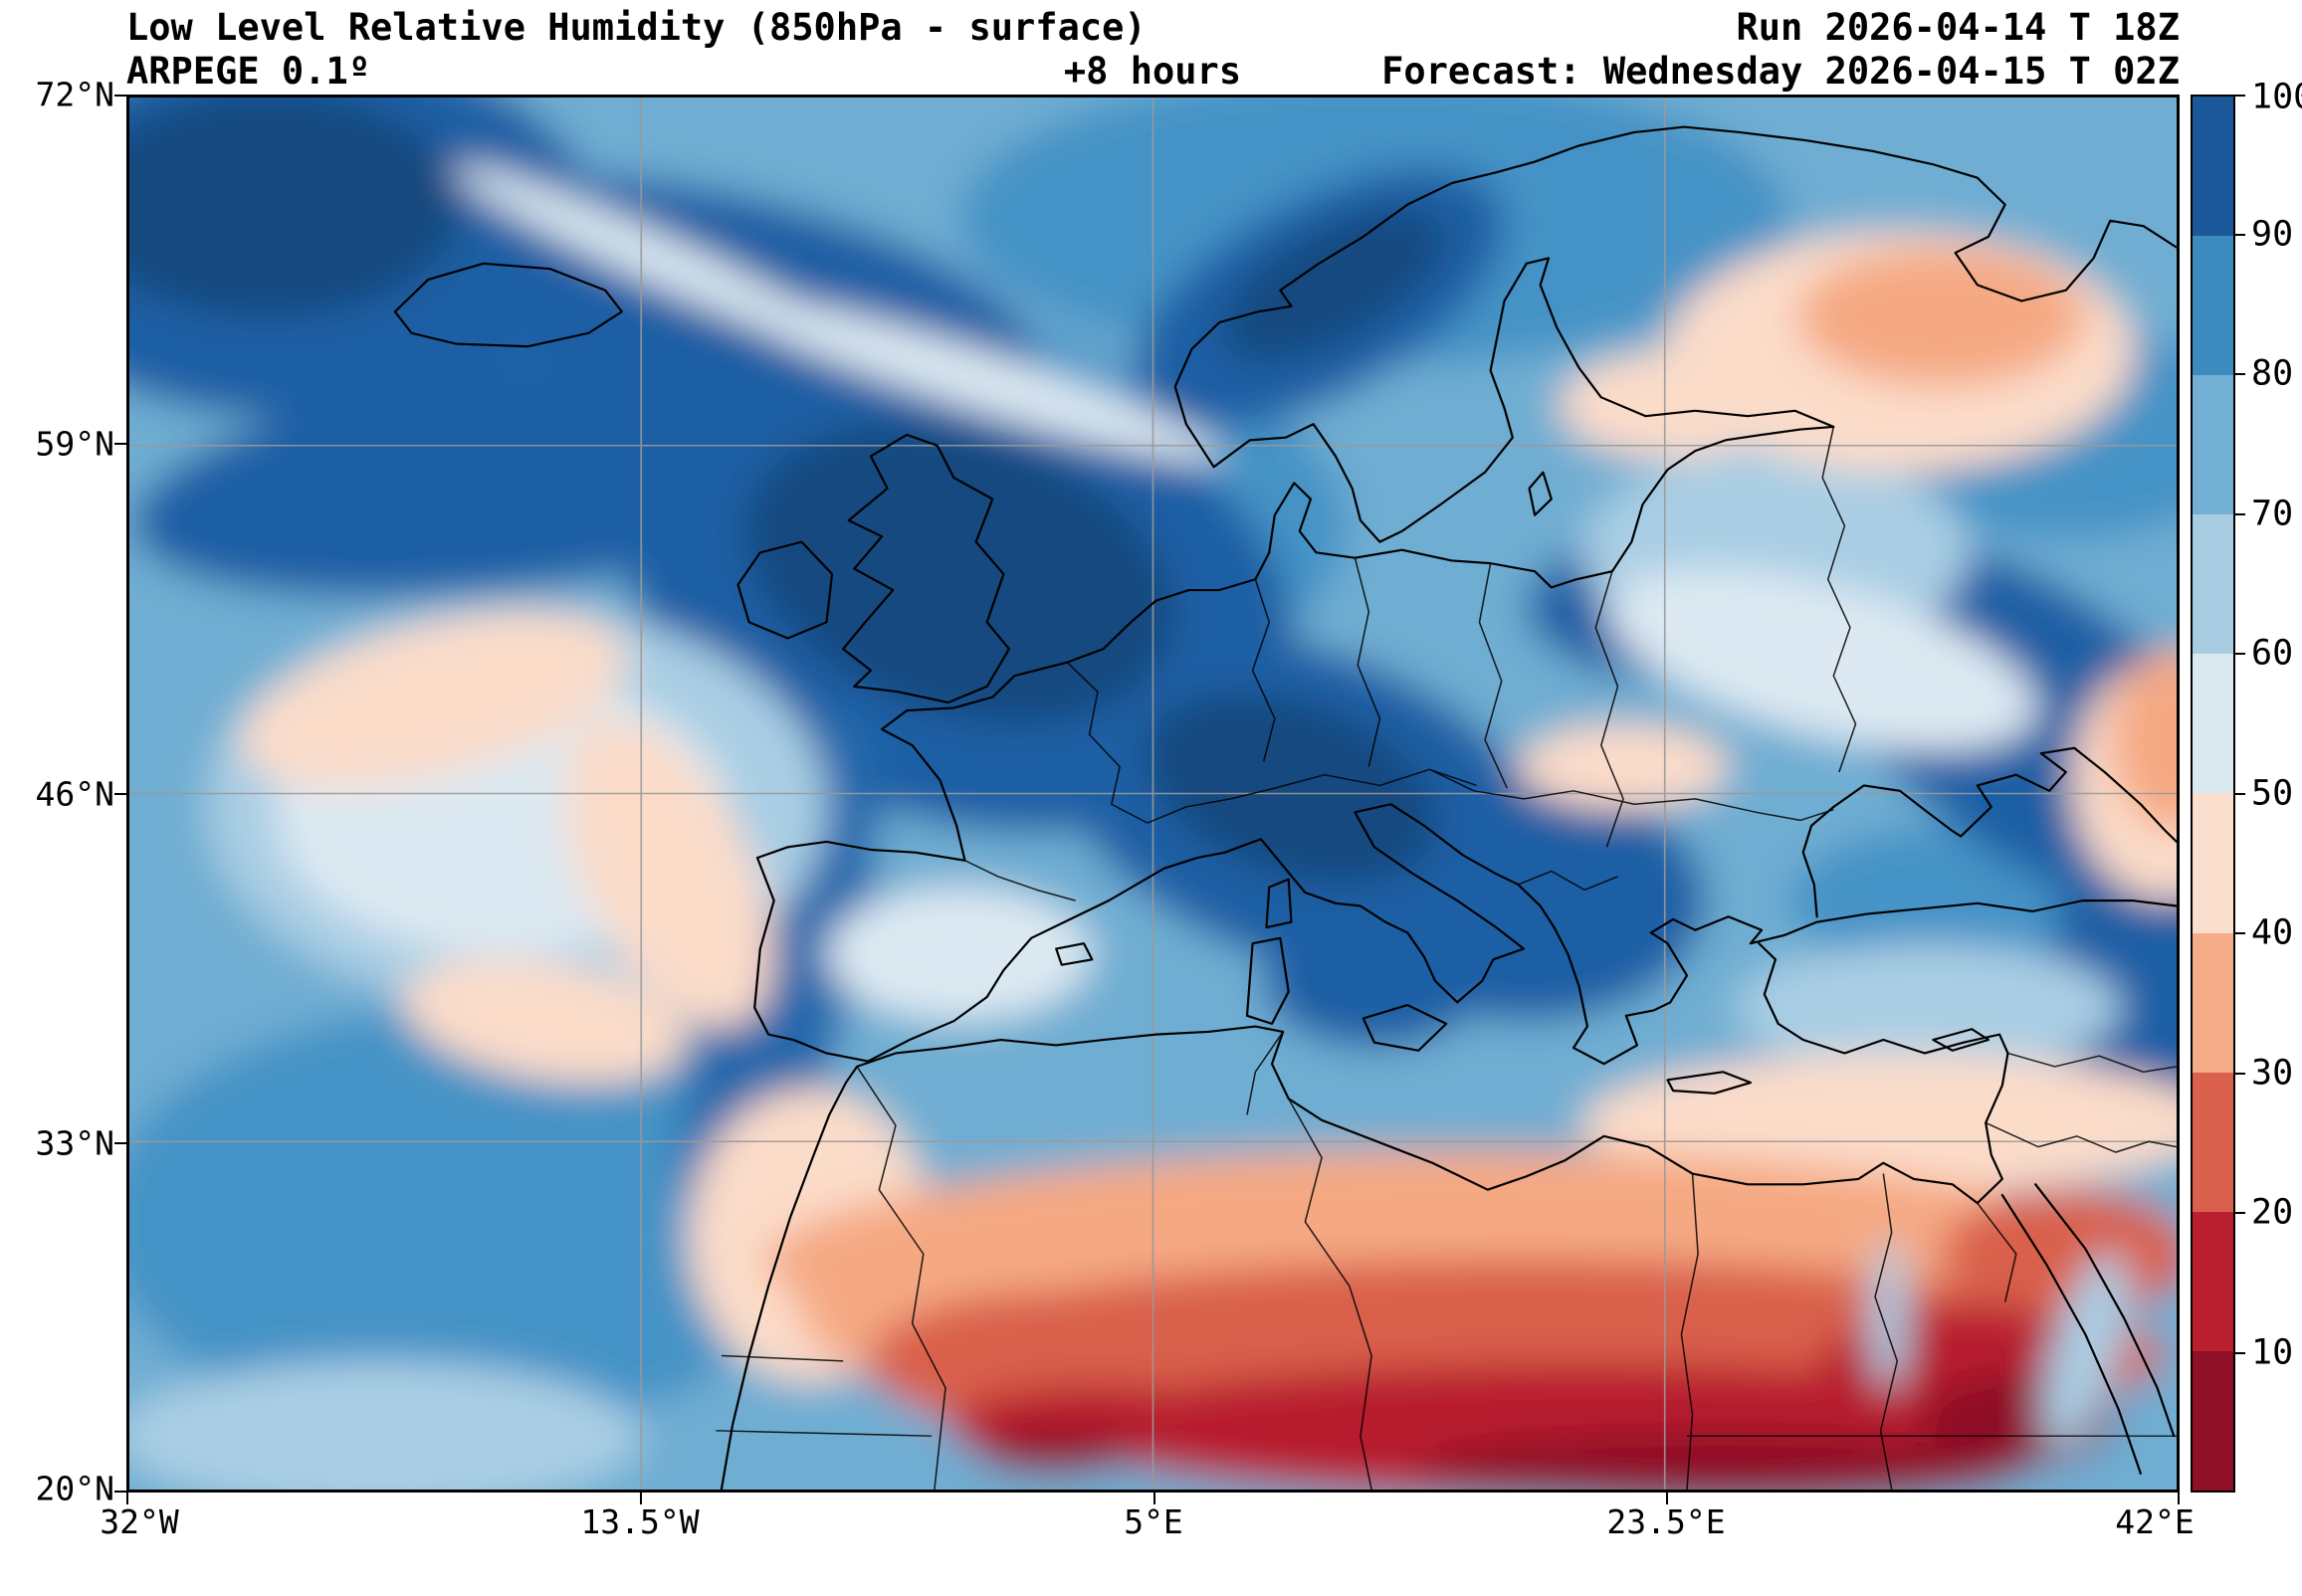 Image resolution: width=2302 pixels, height=1596 pixels. What do you see at coordinates (1781, 72) in the screenshot?
I see `forecast-timestamp: Forecast: Wednesday 2026-04-15 T 02Z` at bounding box center [1781, 72].